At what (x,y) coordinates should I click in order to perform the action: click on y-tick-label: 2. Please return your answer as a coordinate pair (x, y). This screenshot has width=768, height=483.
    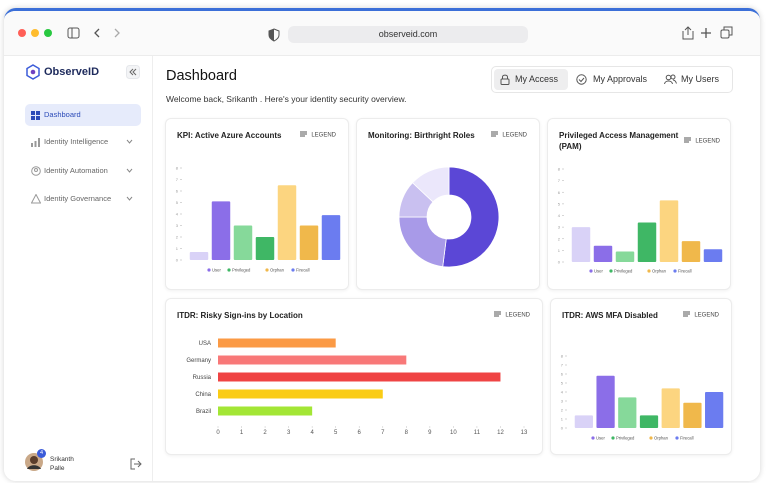
    Looking at the image, I should click on (562, 410).